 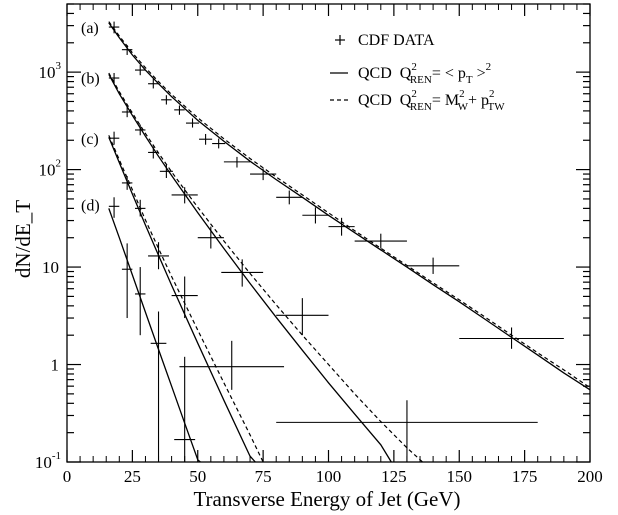 I want to click on y-tick-exp: -1, so click(x=56, y=456).